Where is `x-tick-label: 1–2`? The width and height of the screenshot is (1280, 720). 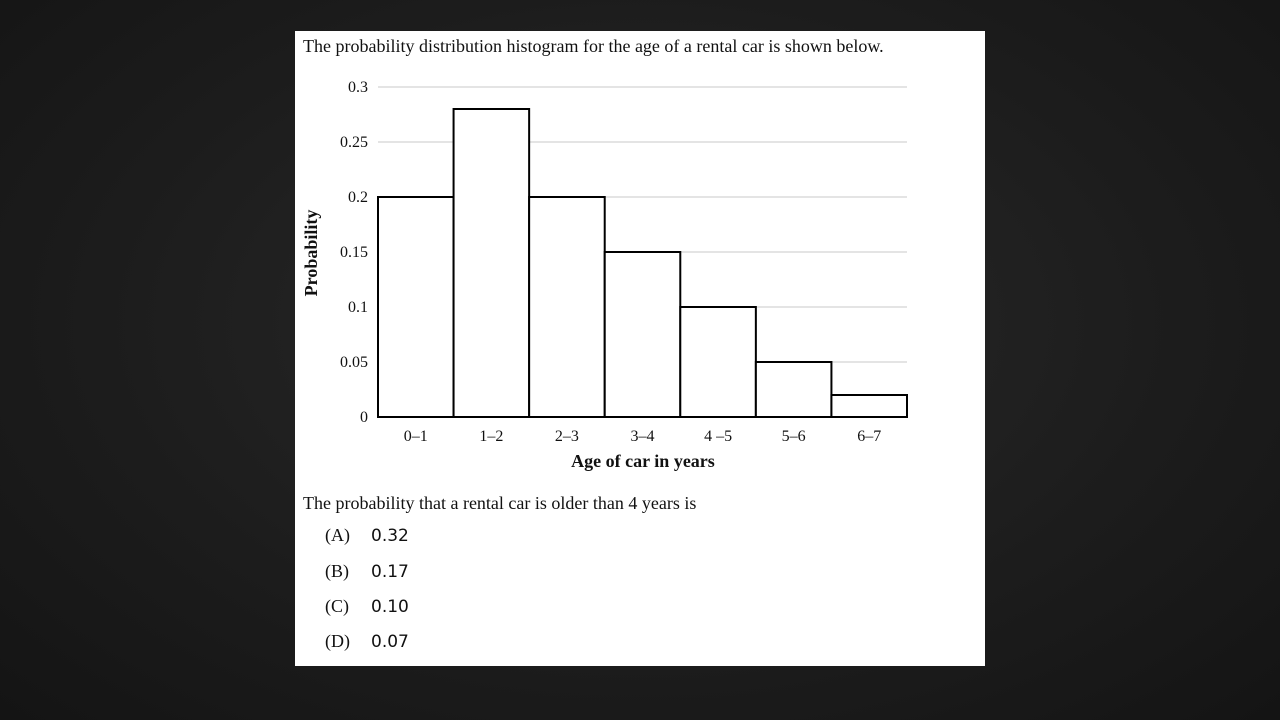 x-tick-label: 1–2 is located at coordinates (491, 436).